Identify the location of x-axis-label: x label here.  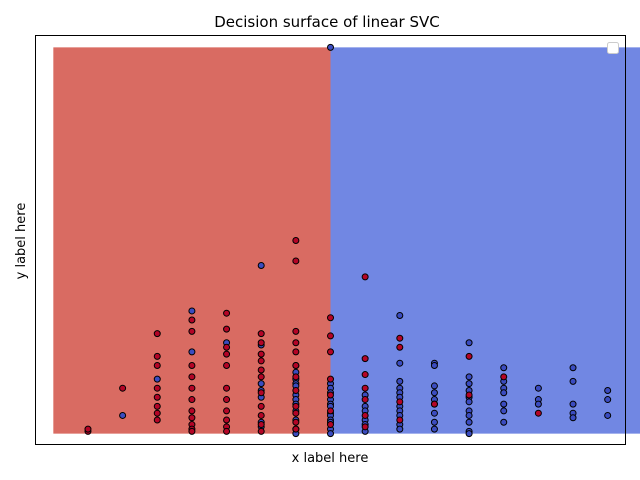
(330, 458).